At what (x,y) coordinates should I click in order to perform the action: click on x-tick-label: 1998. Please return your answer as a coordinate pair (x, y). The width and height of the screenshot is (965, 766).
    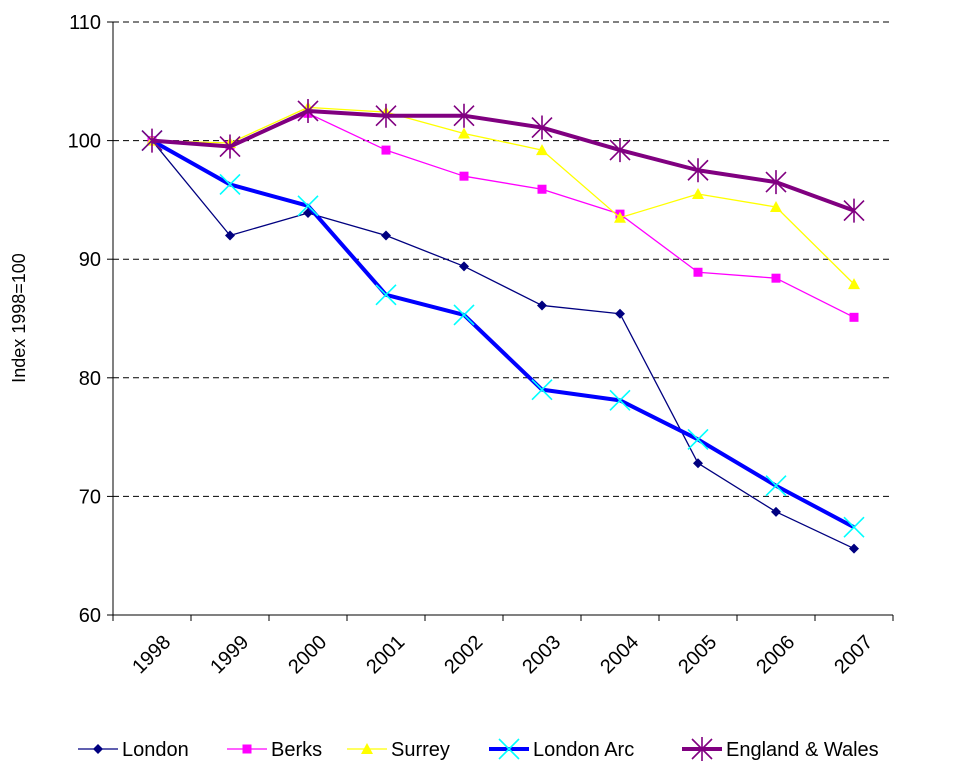
    Looking at the image, I should click on (151, 654).